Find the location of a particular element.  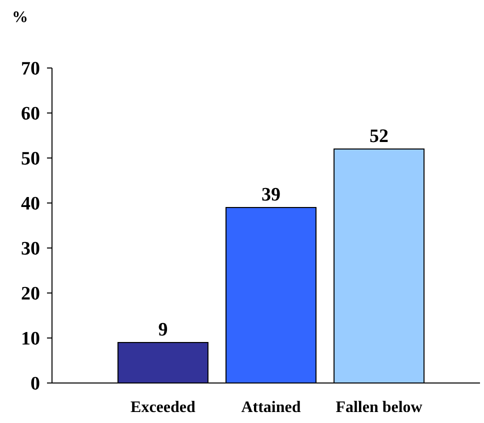

y-tick-label: 10 is located at coordinates (30, 339).